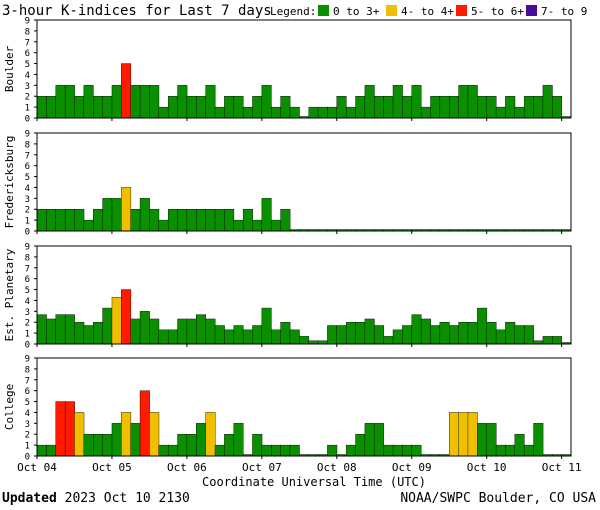  What do you see at coordinates (412, 467) in the screenshot?
I see `x-tick-label: Oct 09` at bounding box center [412, 467].